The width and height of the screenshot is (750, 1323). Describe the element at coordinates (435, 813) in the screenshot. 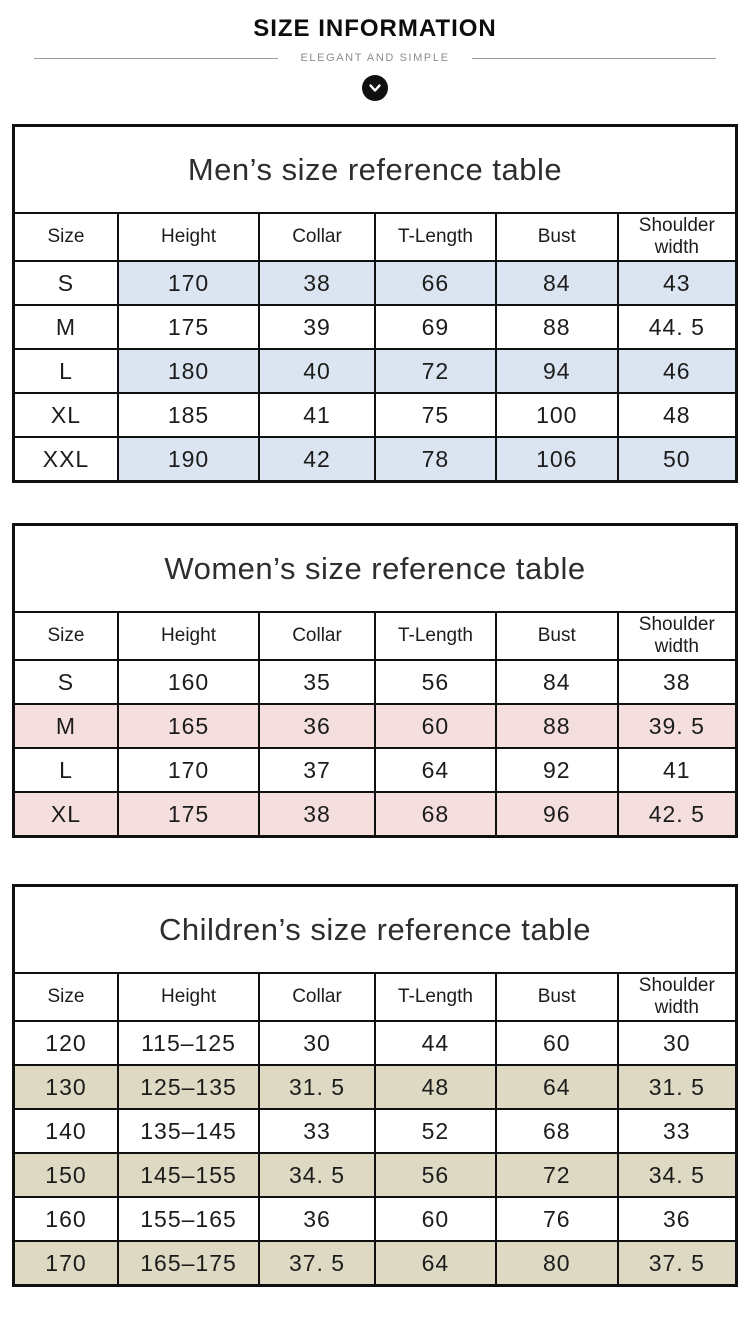

I see `value-cell: 68` at that location.